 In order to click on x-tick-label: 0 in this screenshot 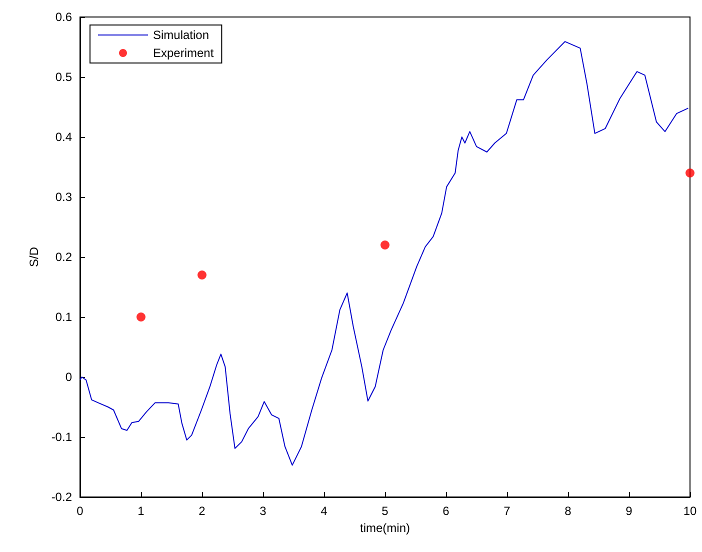, I will do `click(80, 511)`.